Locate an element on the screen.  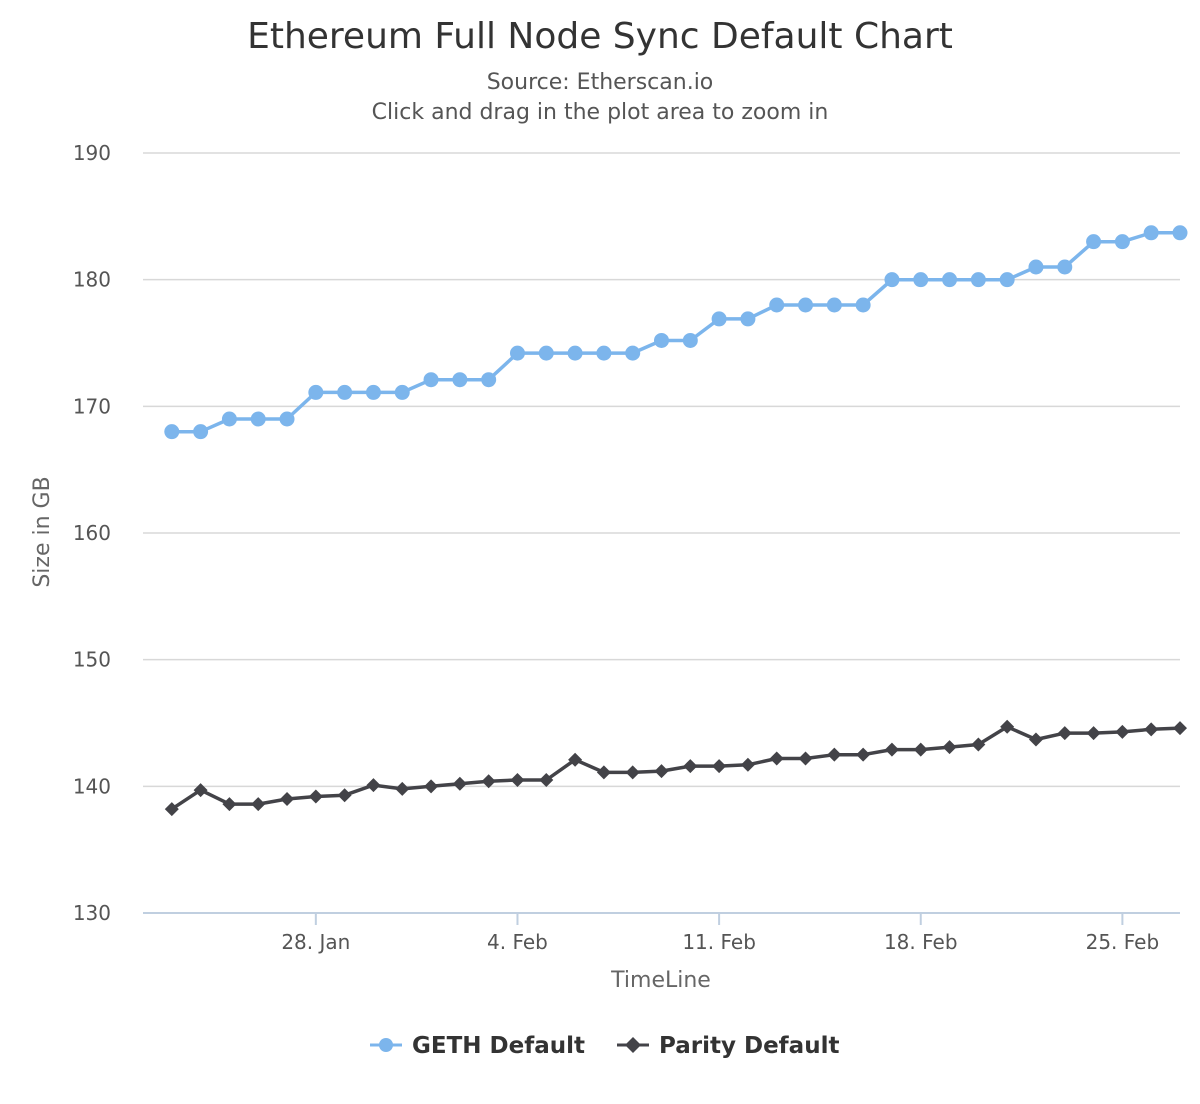
x-tick-label: 4. Feb is located at coordinates (517, 942).